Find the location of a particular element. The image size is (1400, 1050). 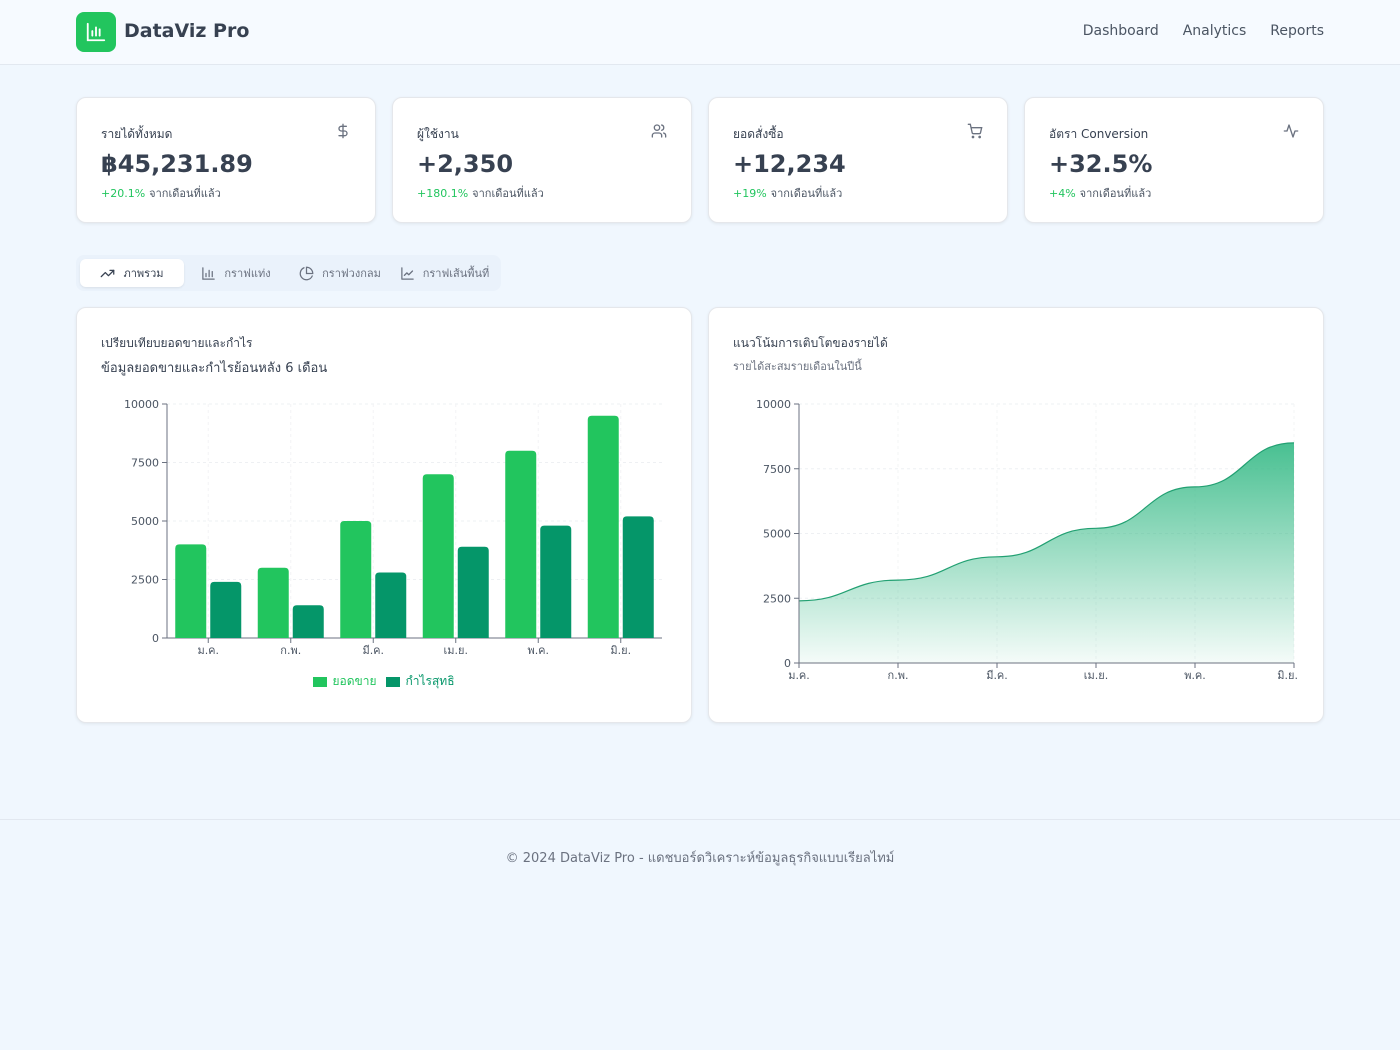

stat-change: +19% จากเดือนที่แล้ว is located at coordinates (787, 193).